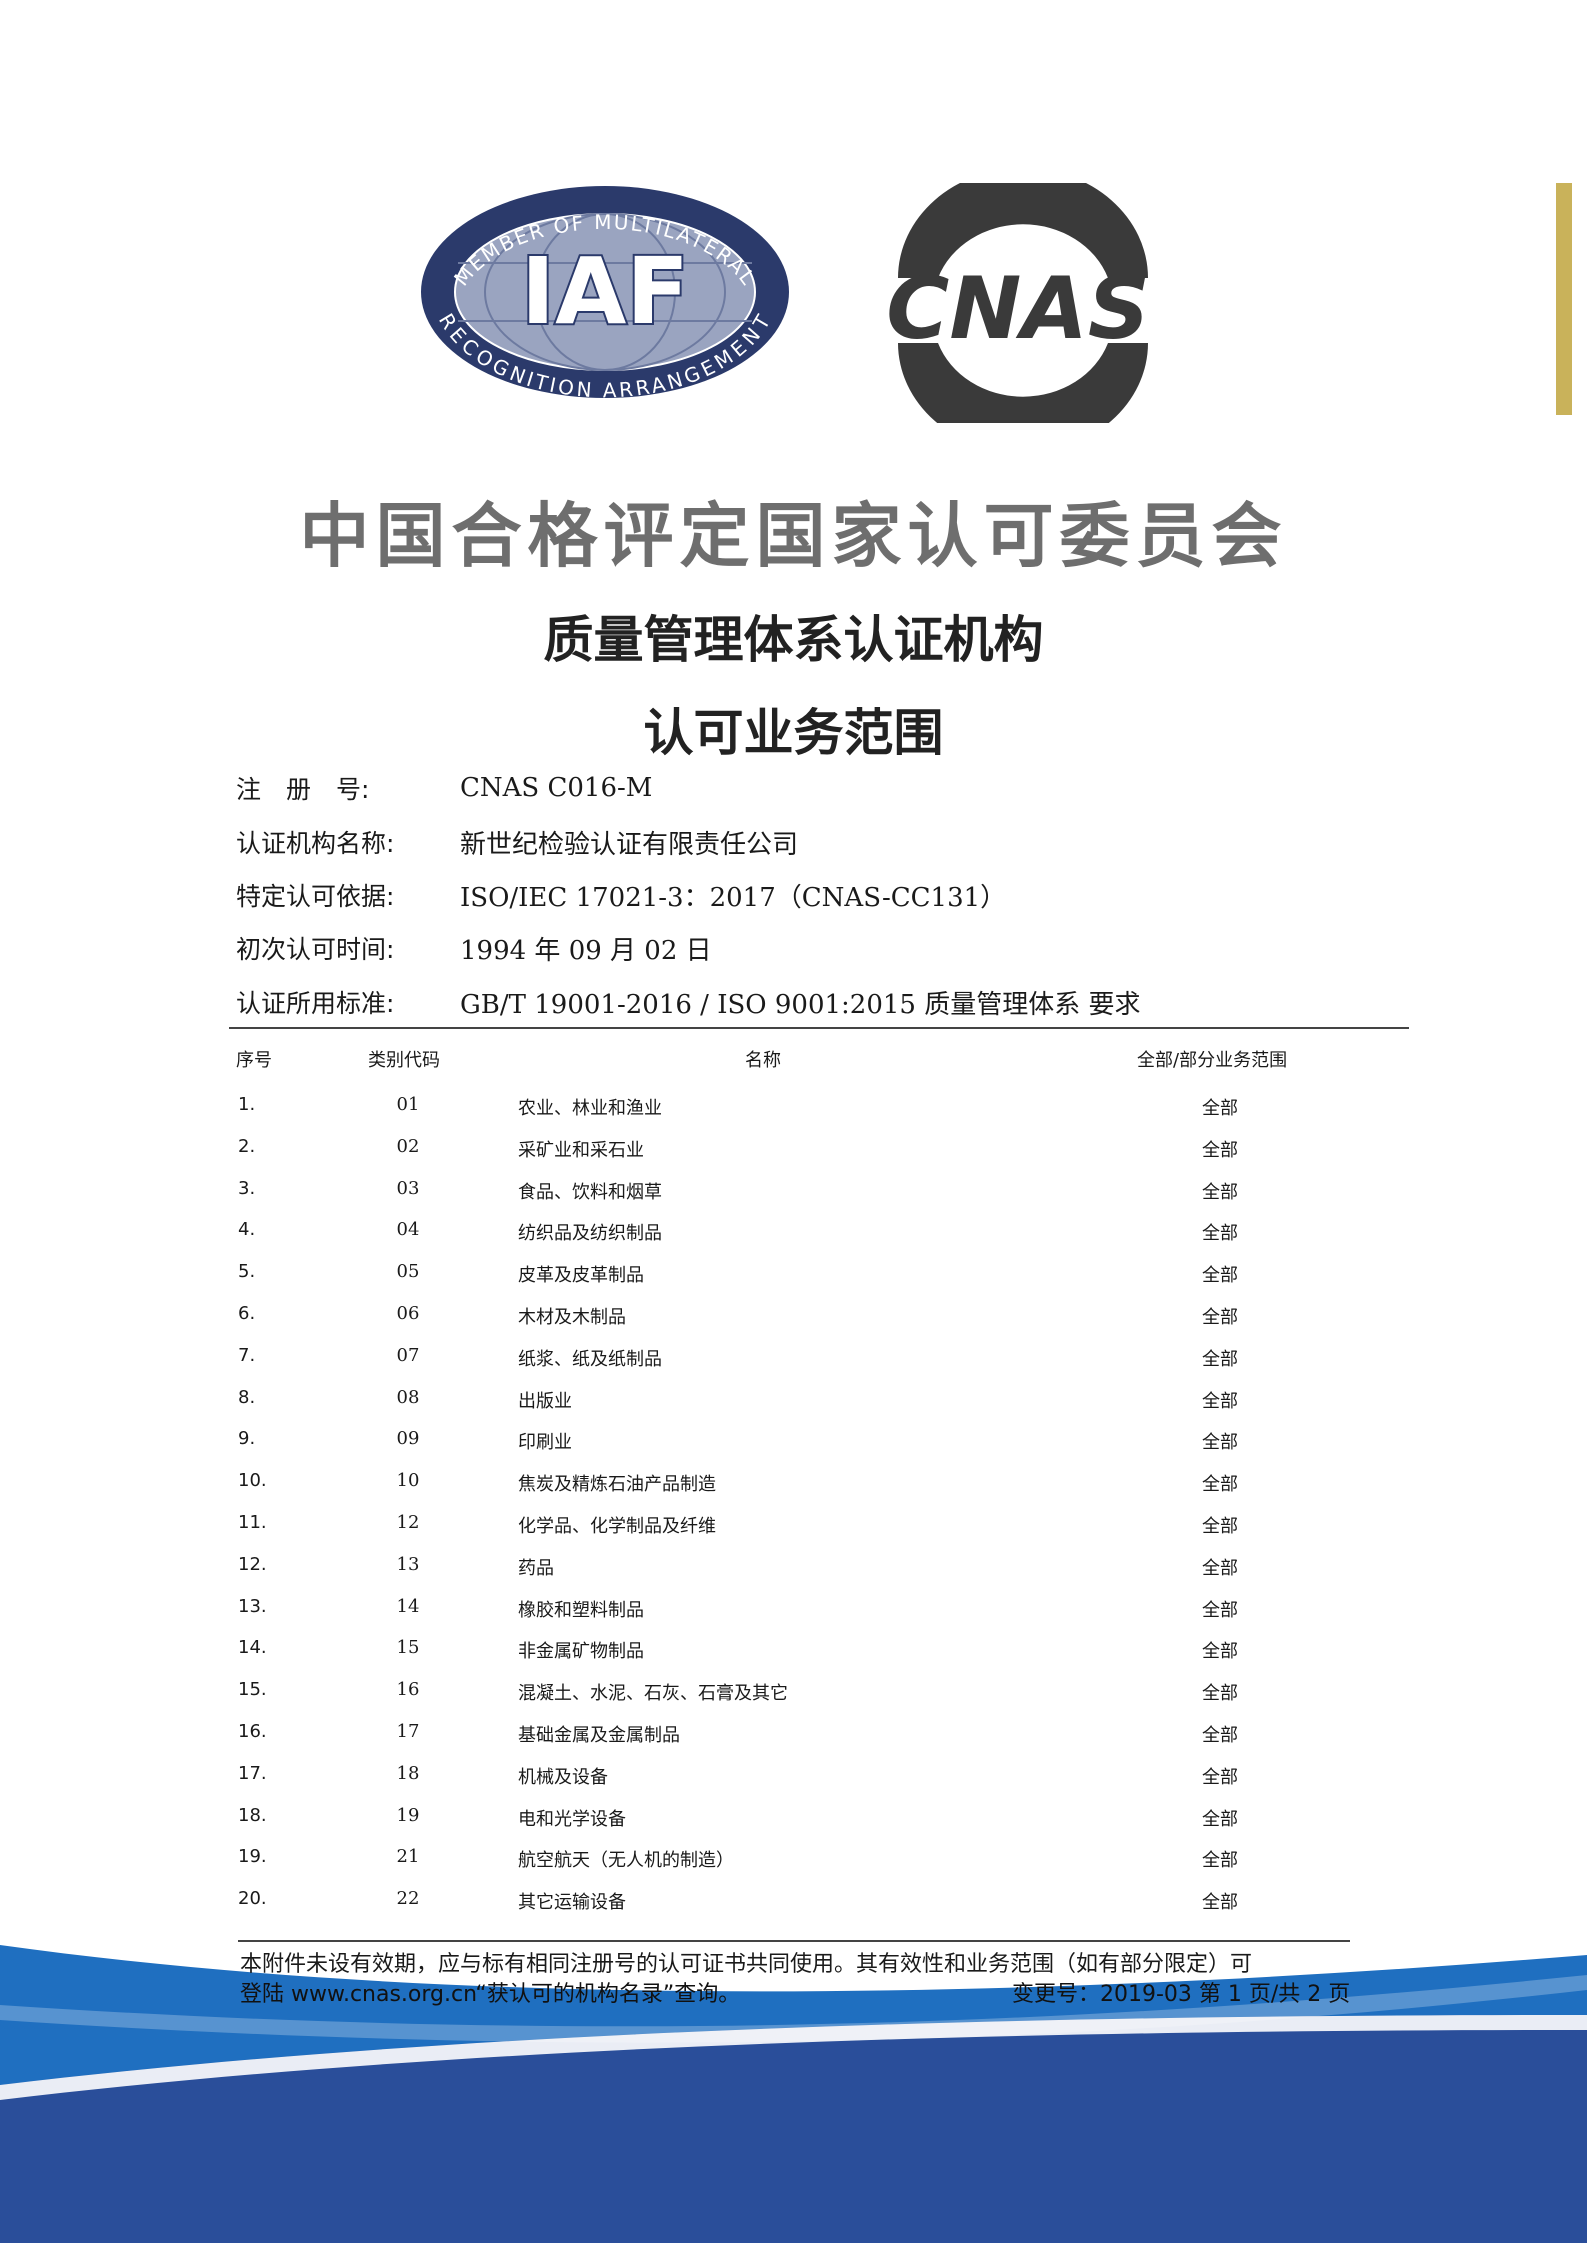  I want to click on row-number: 3., so click(247, 1188).